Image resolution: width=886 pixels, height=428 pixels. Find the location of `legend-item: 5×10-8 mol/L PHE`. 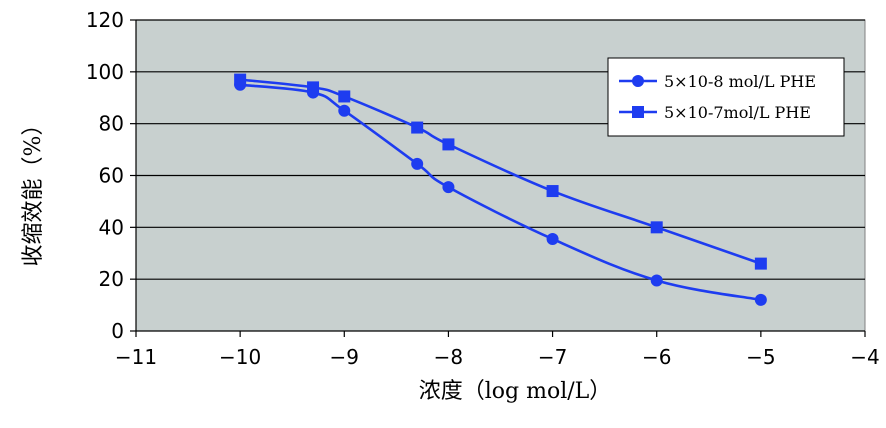

legend-item: 5×10-8 mol/L PHE is located at coordinates (717, 81).